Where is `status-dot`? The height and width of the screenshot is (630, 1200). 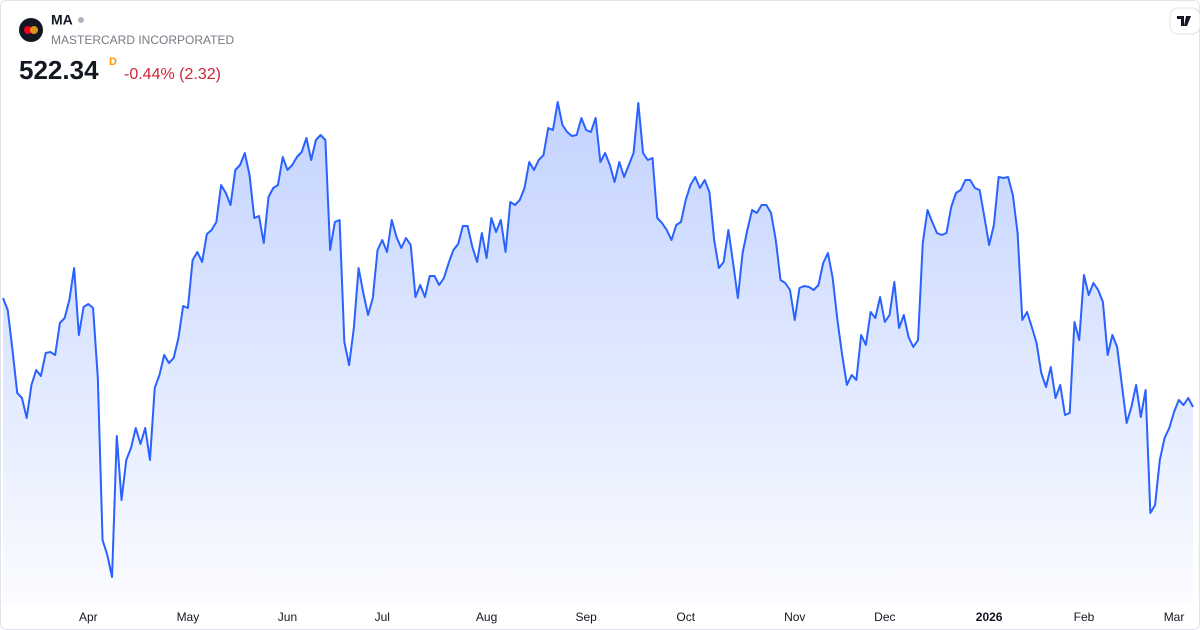 status-dot is located at coordinates (81, 20).